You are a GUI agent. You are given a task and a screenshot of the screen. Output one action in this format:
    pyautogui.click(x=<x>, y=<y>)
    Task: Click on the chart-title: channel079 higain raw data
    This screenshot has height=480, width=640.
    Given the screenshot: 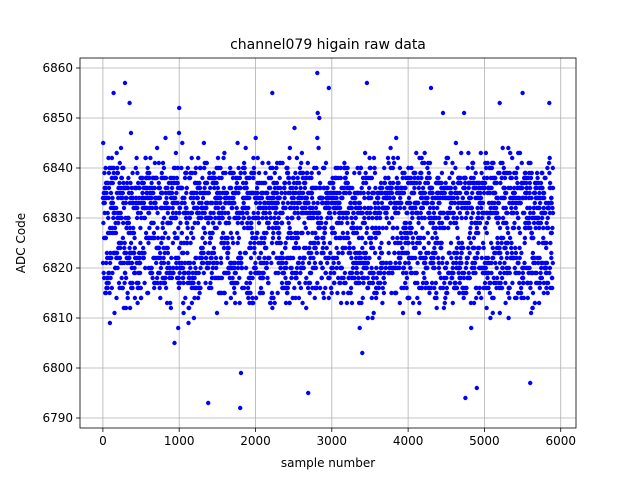 What is the action you would take?
    pyautogui.click(x=328, y=45)
    